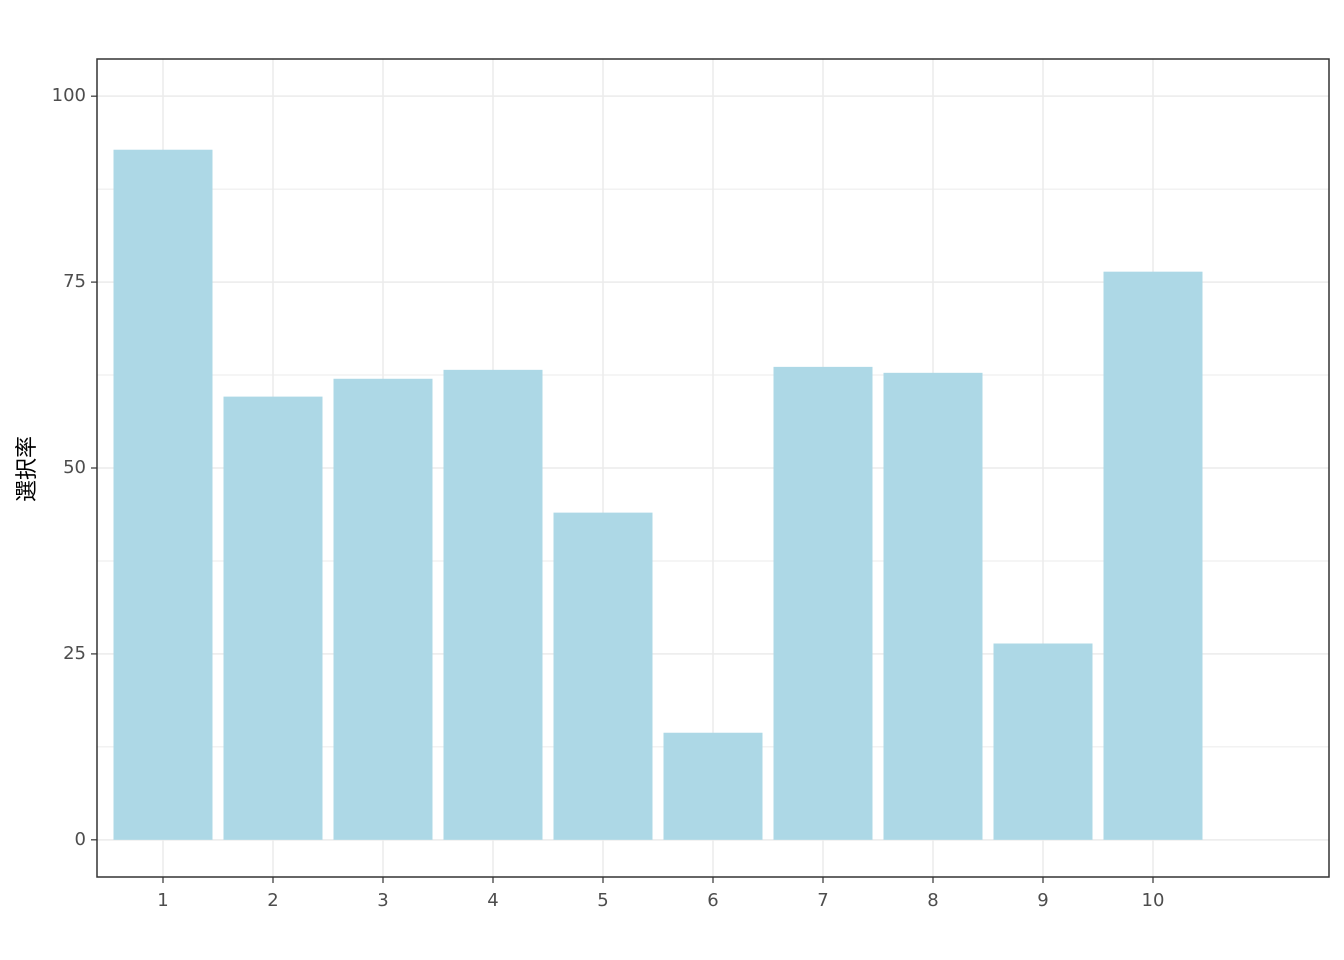 This screenshot has width=1344, height=960. I want to click on x-tick-label: 1, so click(162, 900).